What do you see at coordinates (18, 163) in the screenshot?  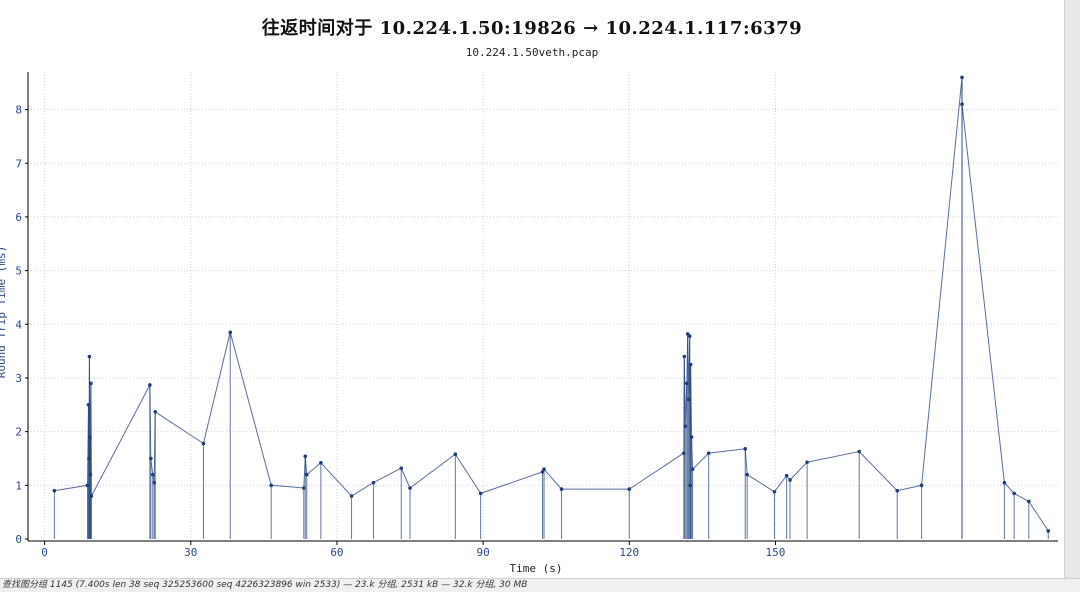 I see `y-tick-label: 7` at bounding box center [18, 163].